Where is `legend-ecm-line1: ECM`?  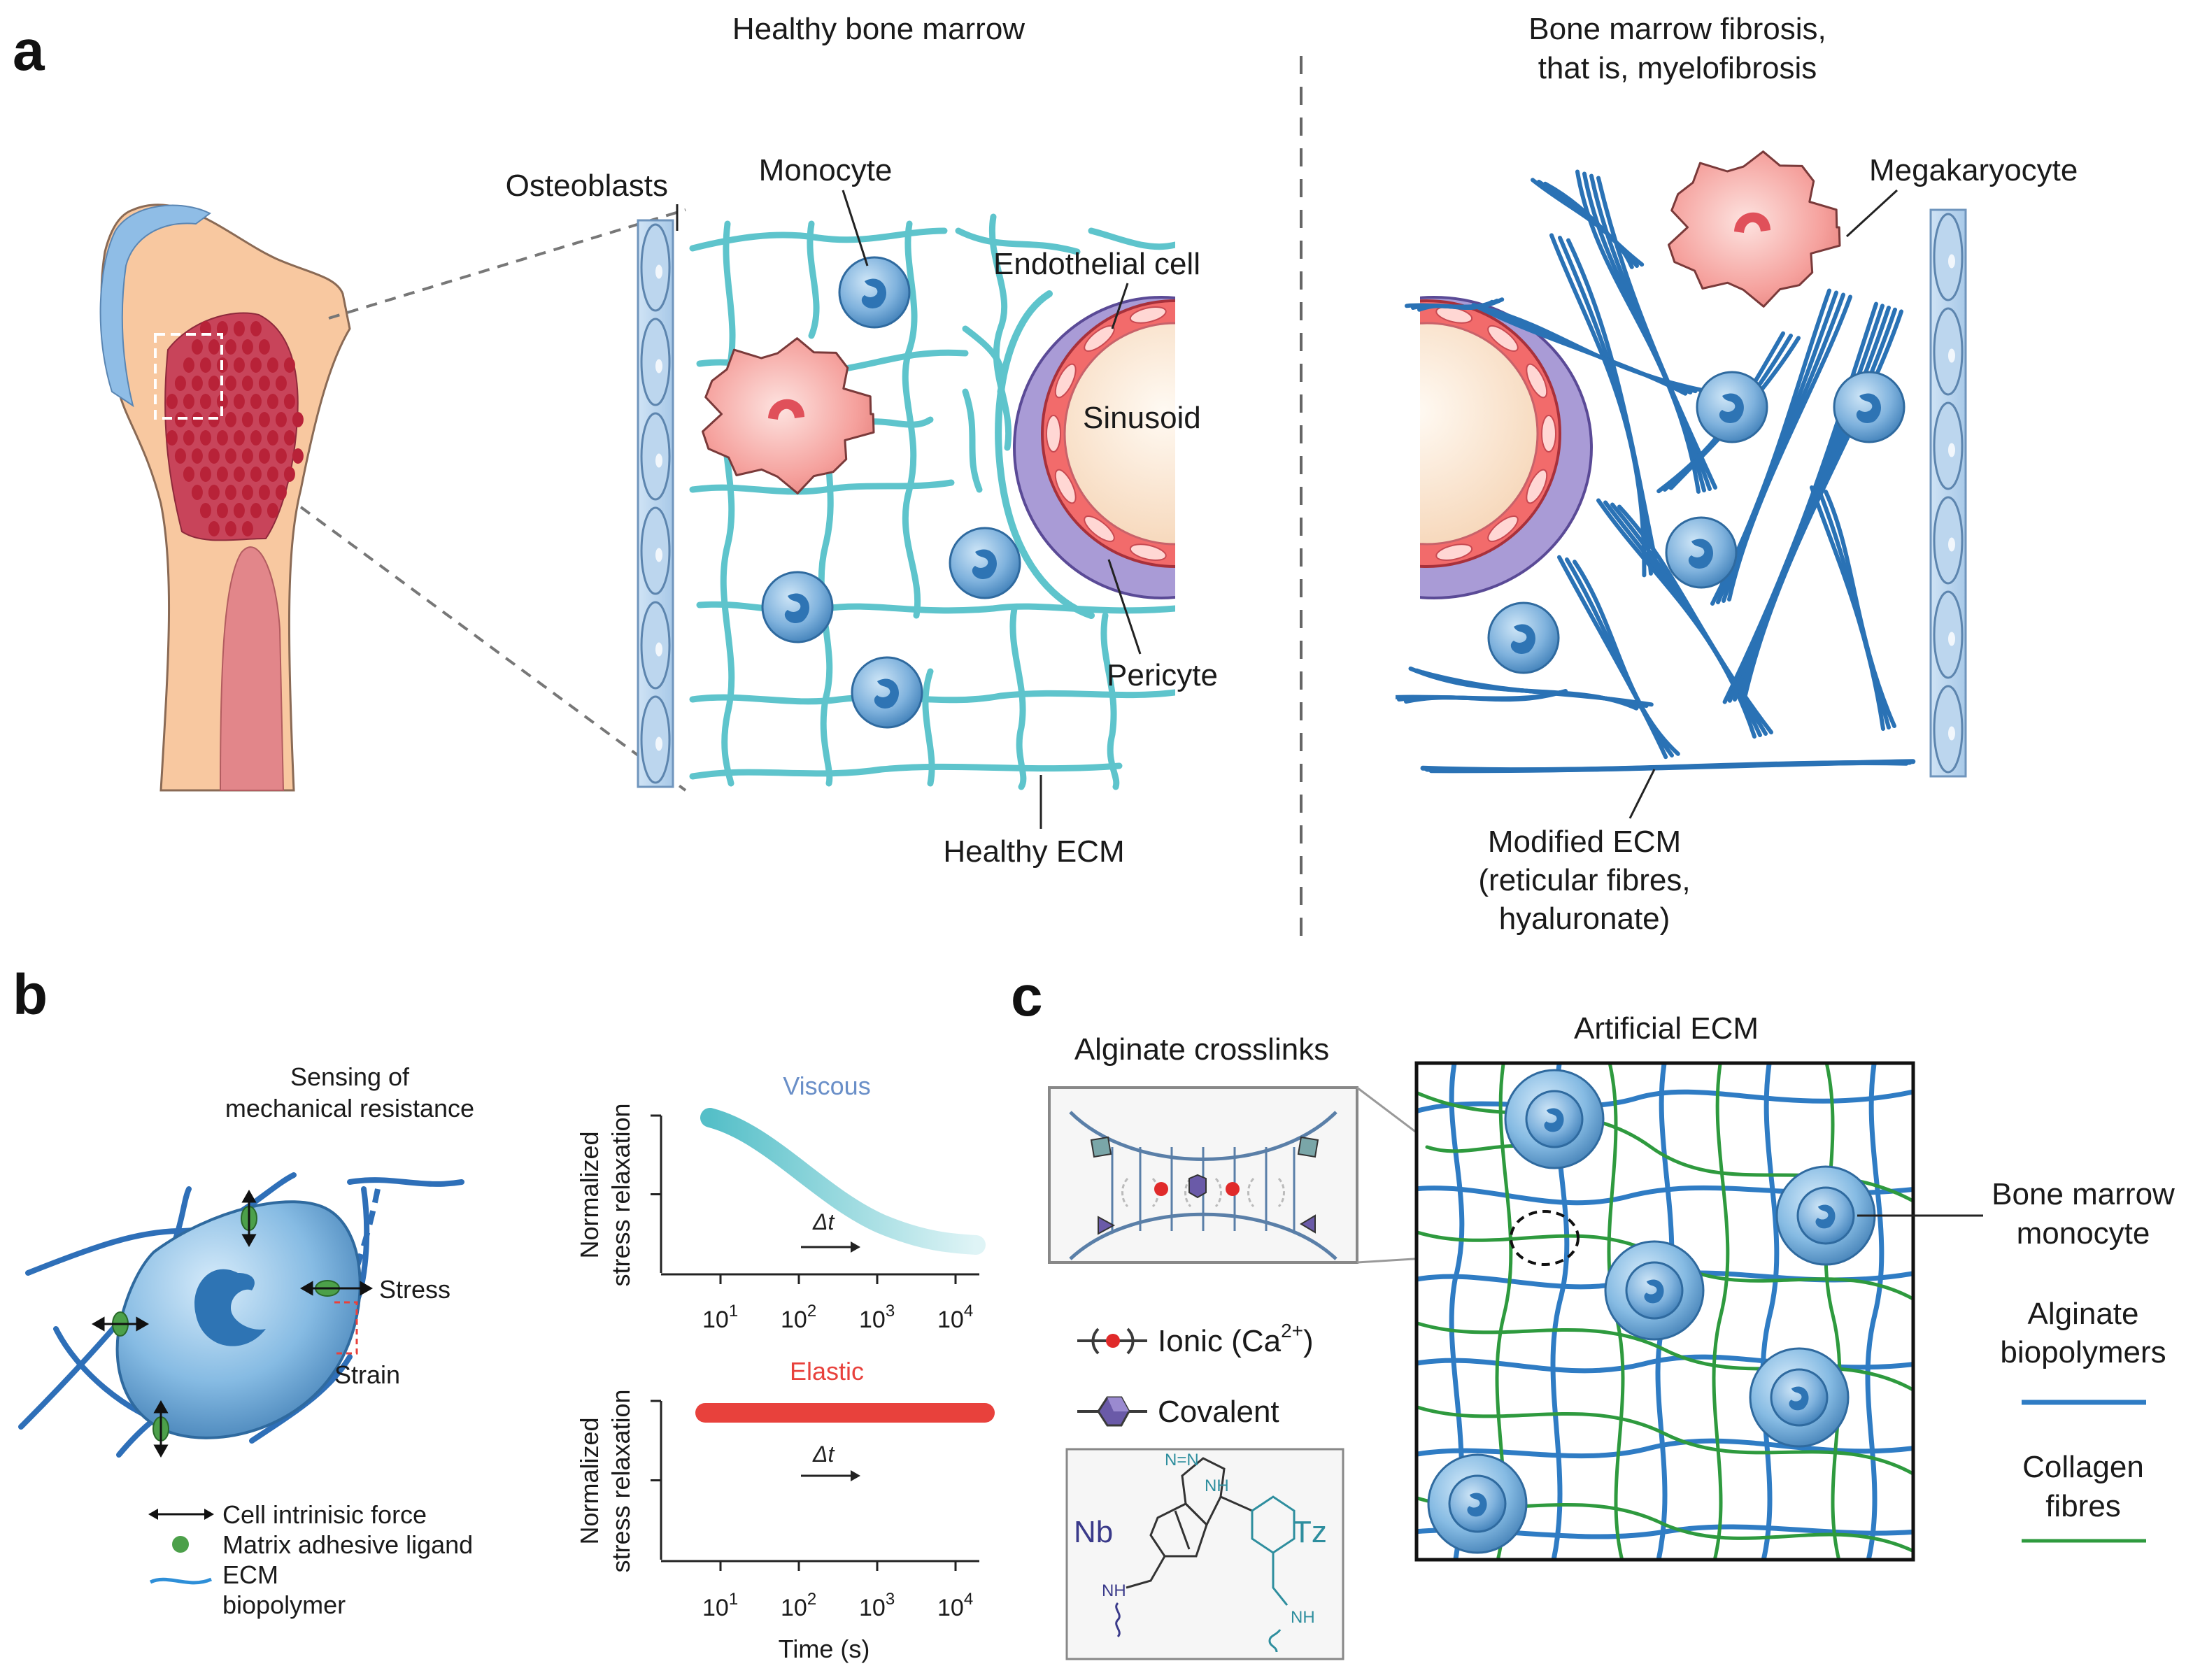 legend-ecm-line1: ECM is located at coordinates (250, 1574).